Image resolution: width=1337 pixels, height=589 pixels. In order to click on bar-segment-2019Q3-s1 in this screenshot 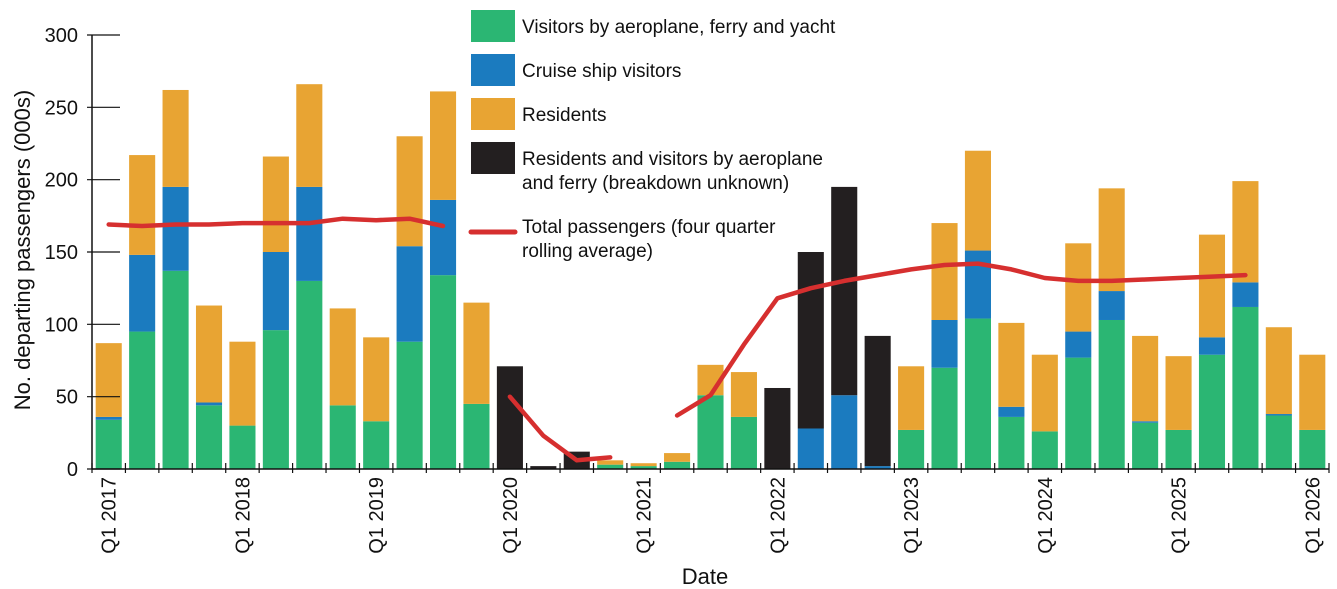, I will do `click(443, 237)`.